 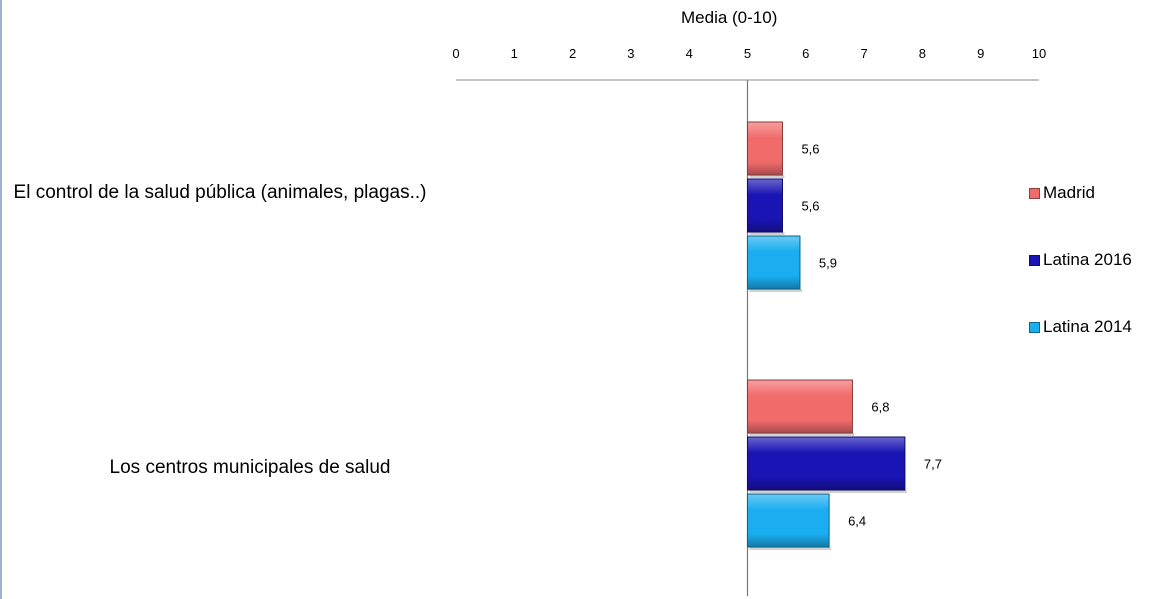 What do you see at coordinates (1069, 192) in the screenshot?
I see `legend-label: Madrid` at bounding box center [1069, 192].